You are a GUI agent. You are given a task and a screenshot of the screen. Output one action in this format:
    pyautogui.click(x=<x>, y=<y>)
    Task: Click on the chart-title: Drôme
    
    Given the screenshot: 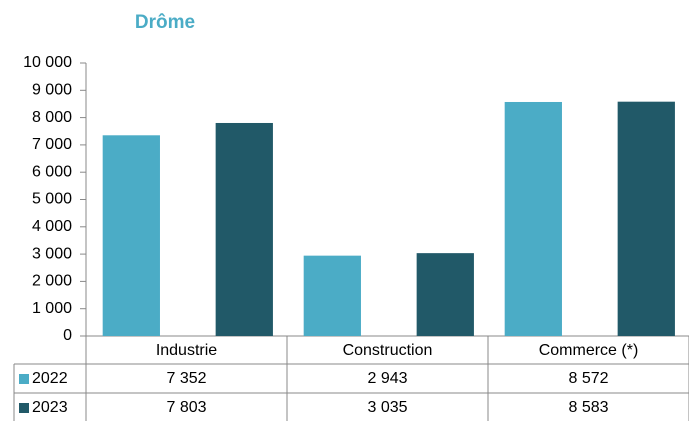 What is the action you would take?
    pyautogui.click(x=165, y=22)
    